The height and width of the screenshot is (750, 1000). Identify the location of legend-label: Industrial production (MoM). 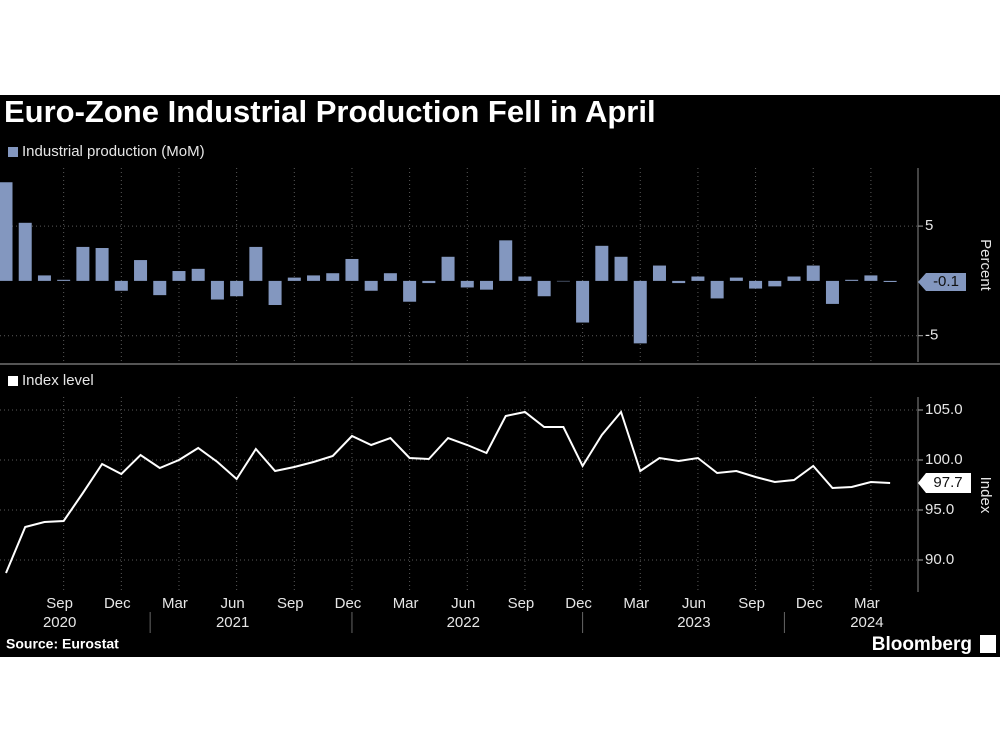
(113, 151).